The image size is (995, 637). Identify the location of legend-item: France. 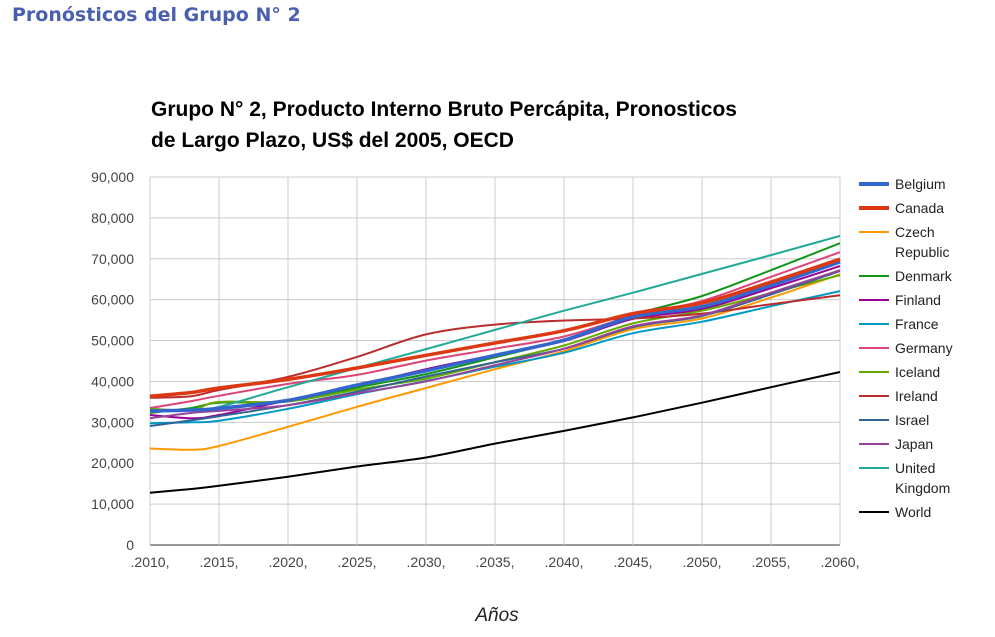
(899, 324).